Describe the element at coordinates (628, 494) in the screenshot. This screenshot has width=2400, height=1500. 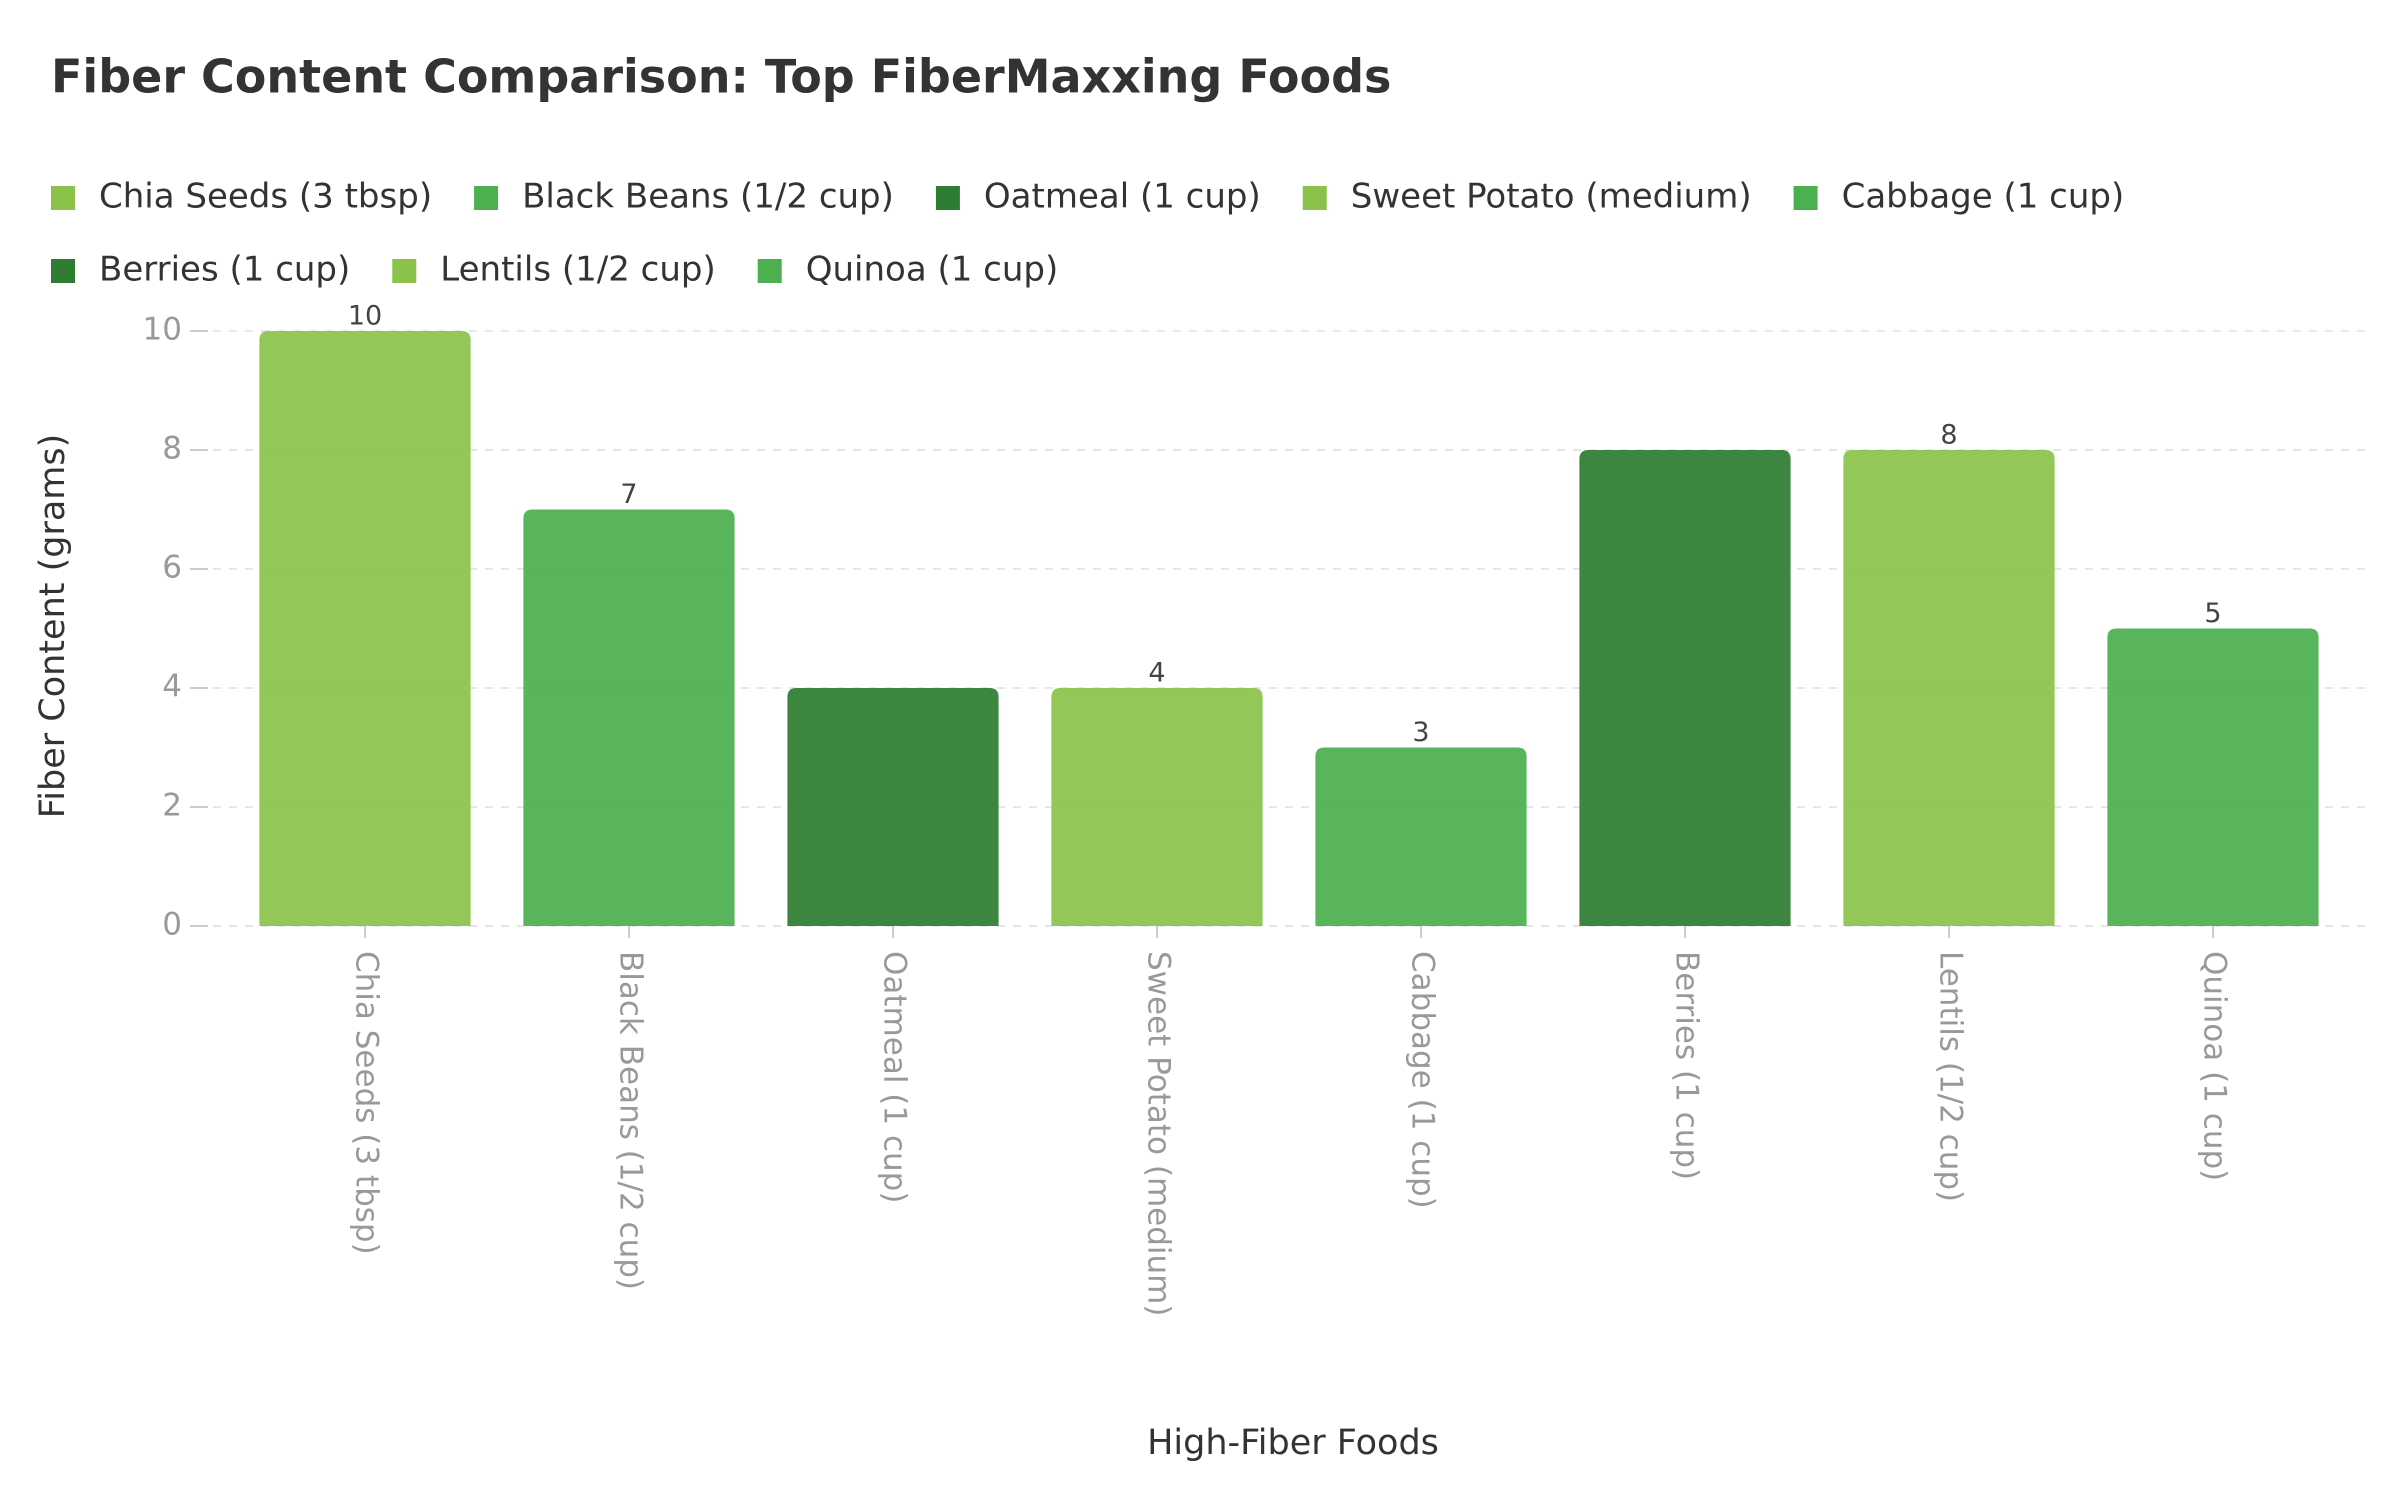
I see `value-label: 7` at that location.